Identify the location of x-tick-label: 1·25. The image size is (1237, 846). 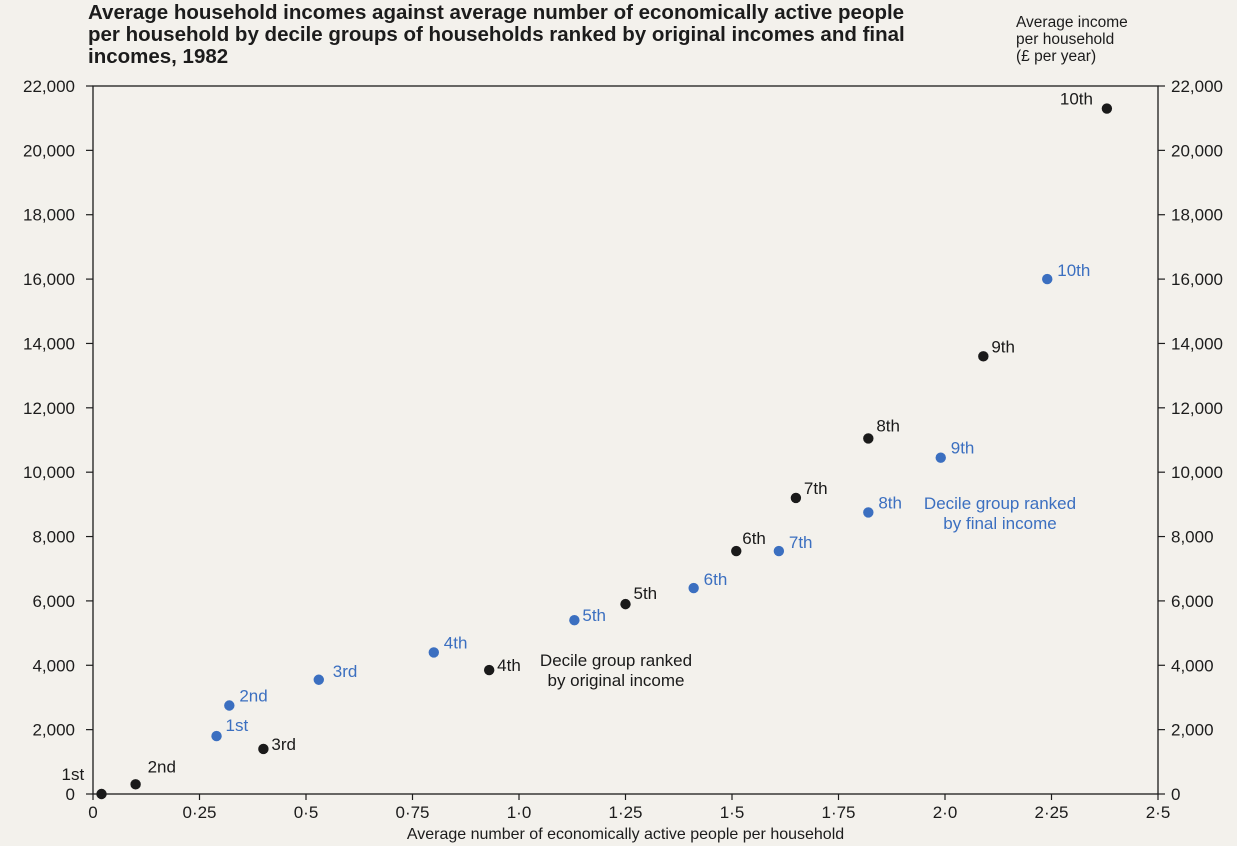
(625, 812).